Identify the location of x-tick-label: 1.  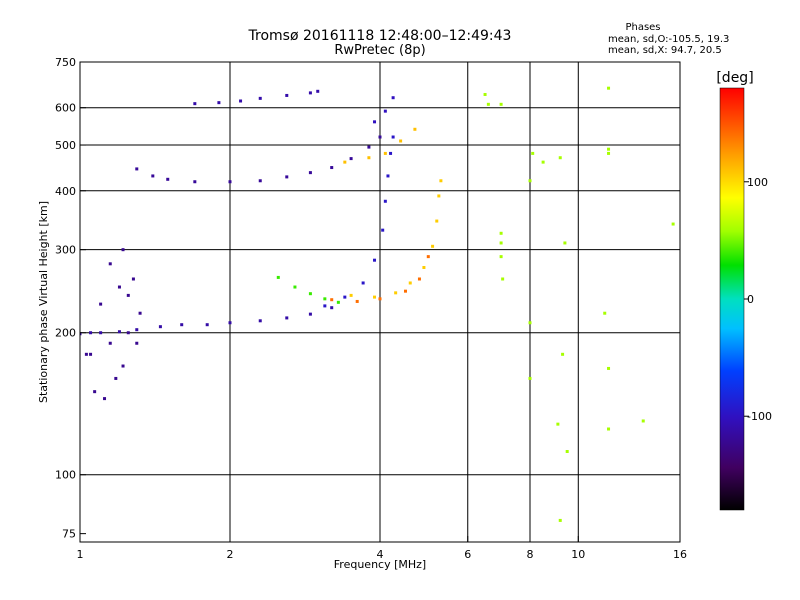
(80, 554).